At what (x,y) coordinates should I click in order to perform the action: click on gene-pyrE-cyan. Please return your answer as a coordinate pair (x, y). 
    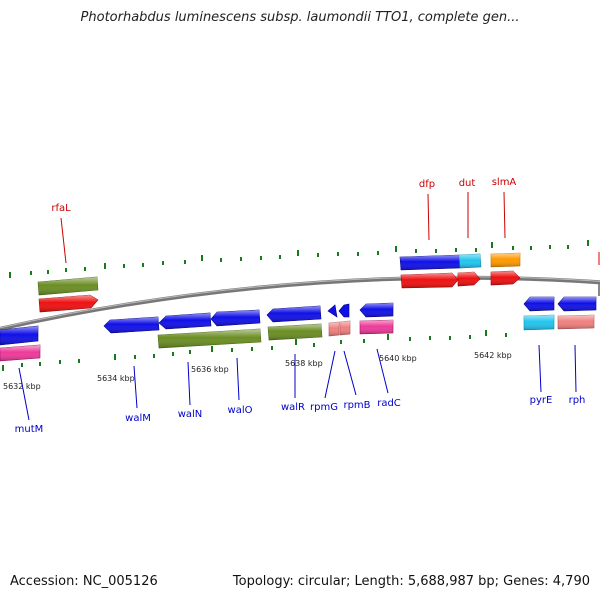
    Looking at the image, I should click on (539, 322).